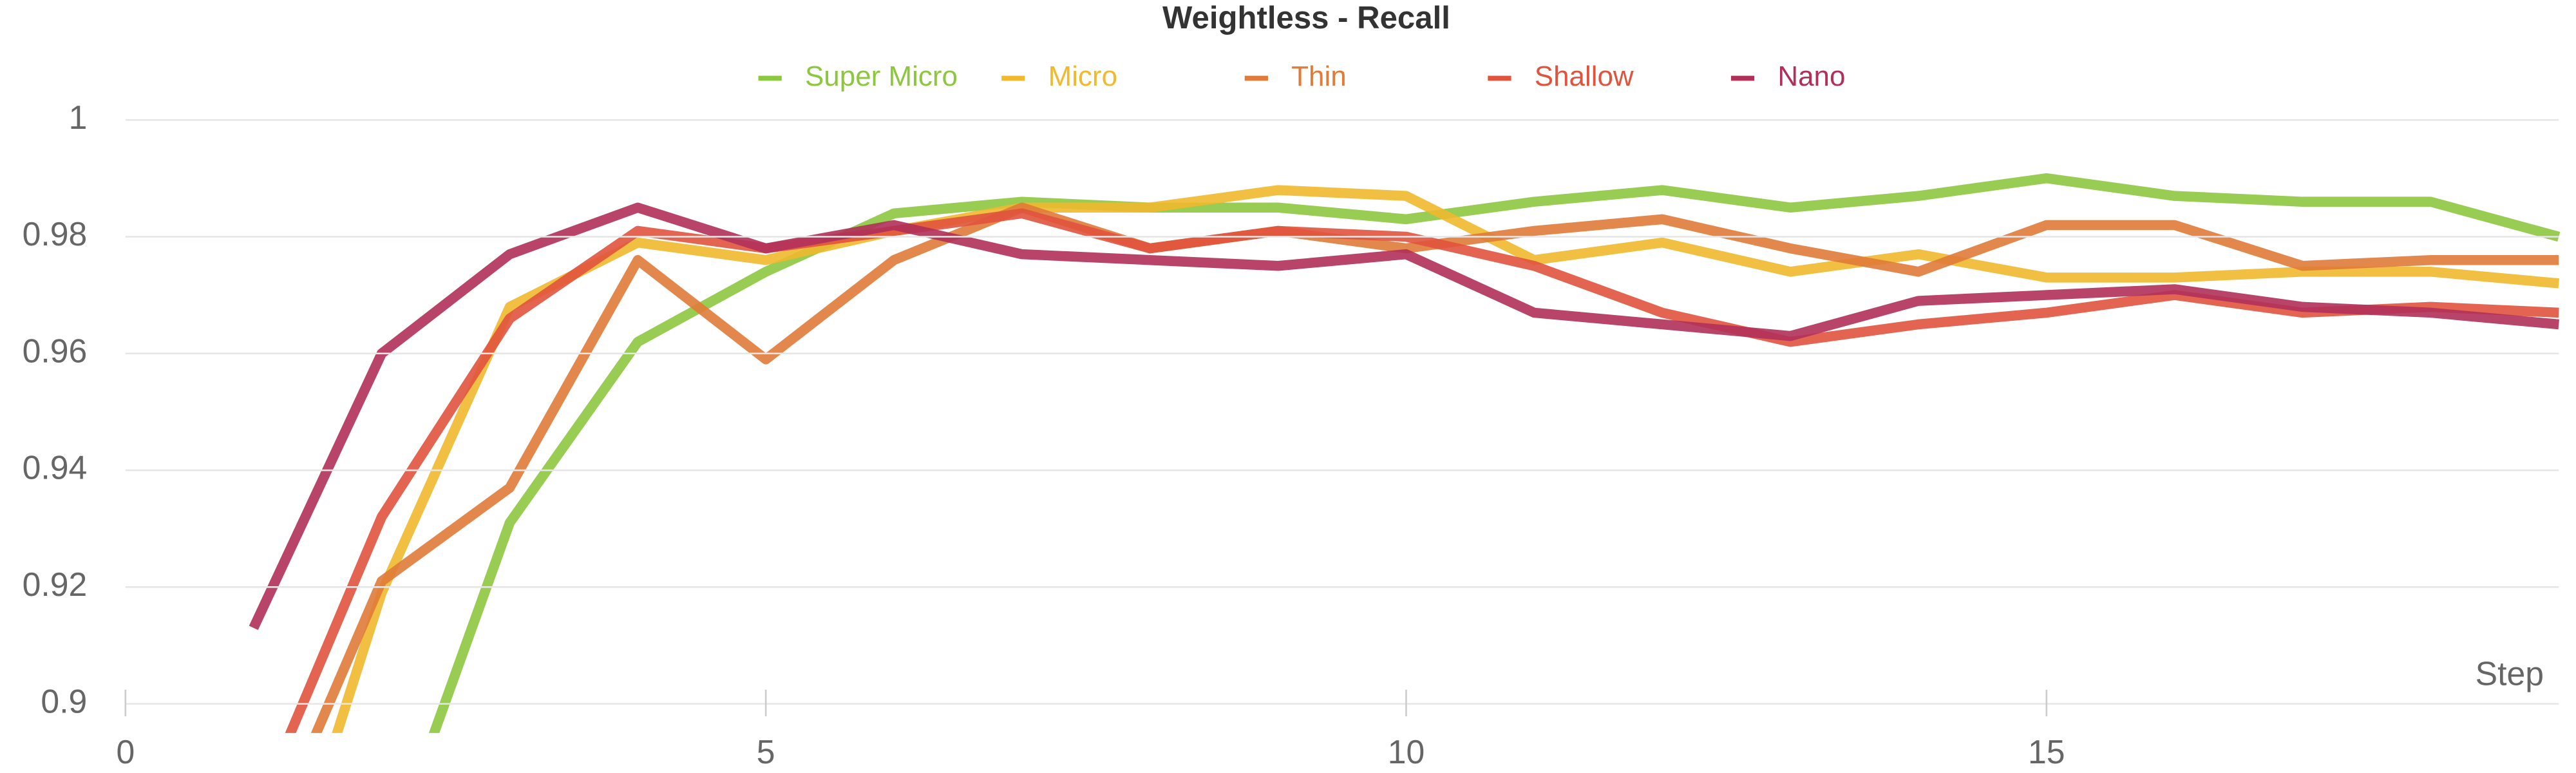  Describe the element at coordinates (78, 117) in the screenshot. I see `y-tick-label: 1` at that location.